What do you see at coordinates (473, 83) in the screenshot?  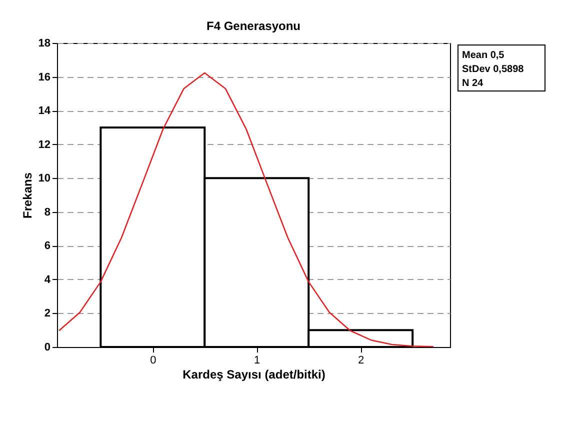 I see `text: N 24` at bounding box center [473, 83].